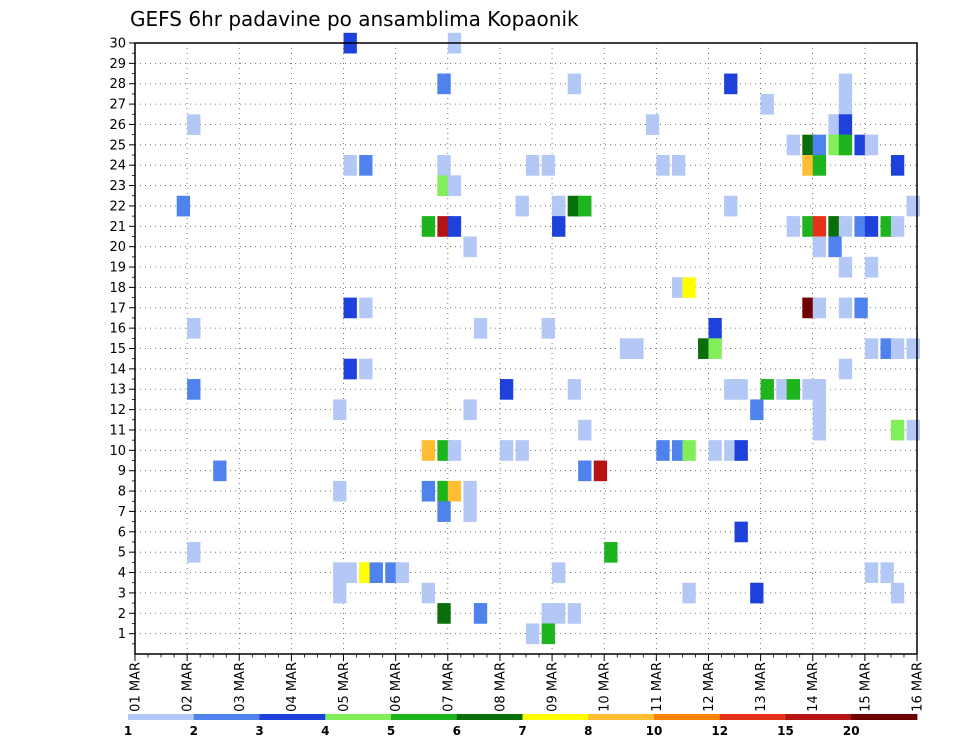  I want to click on x-tick-label: 06 MAR, so click(396, 687).